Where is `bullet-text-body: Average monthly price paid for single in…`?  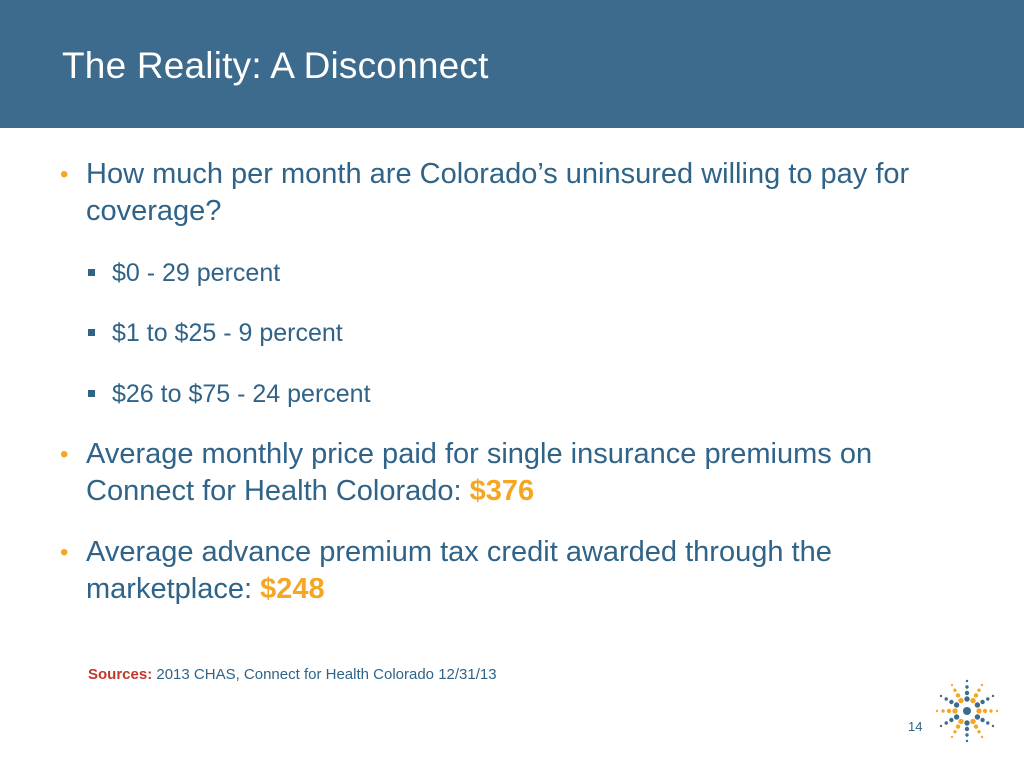
bullet-text-body: Average monthly price paid for single in… is located at coordinates (479, 472).